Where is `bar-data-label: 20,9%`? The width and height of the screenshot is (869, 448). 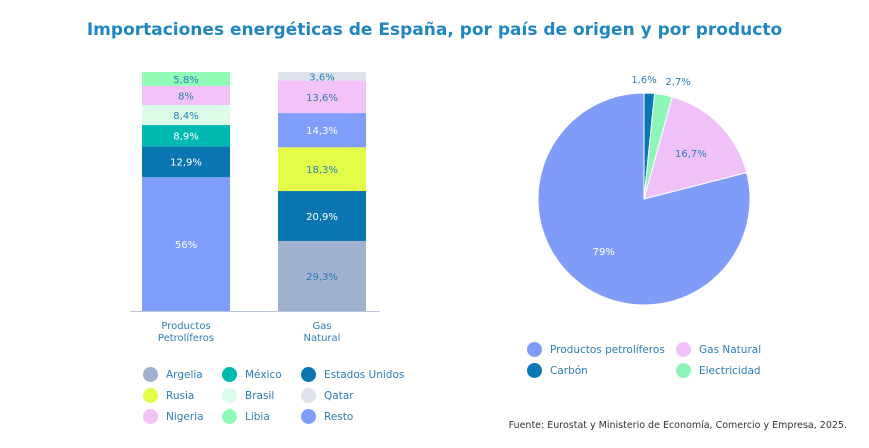
bar-data-label: 20,9% is located at coordinates (322, 217).